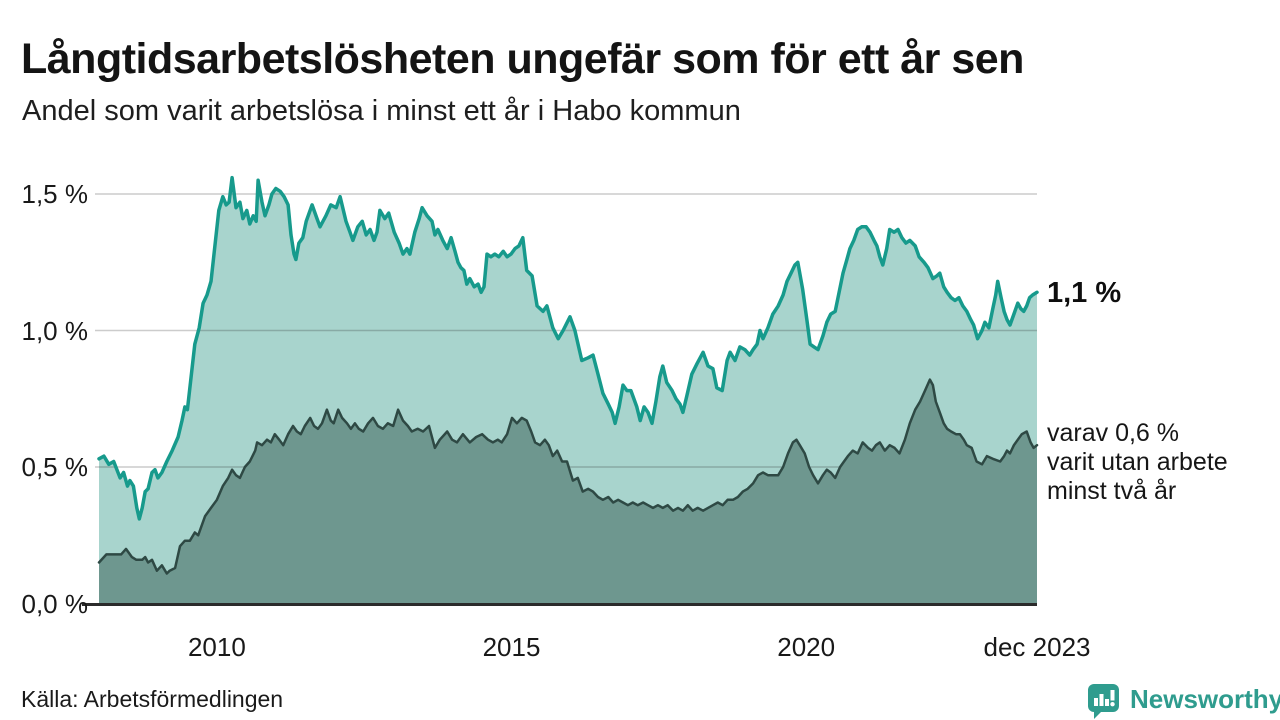 This screenshot has height=720, width=1280. What do you see at coordinates (1084, 293) in the screenshot?
I see `end-value-label-total: 1,1 %` at bounding box center [1084, 293].